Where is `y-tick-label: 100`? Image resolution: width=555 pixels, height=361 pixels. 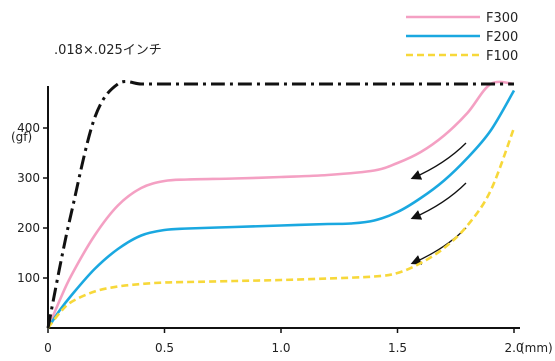
y-tick-label: 100 is located at coordinates (28, 278).